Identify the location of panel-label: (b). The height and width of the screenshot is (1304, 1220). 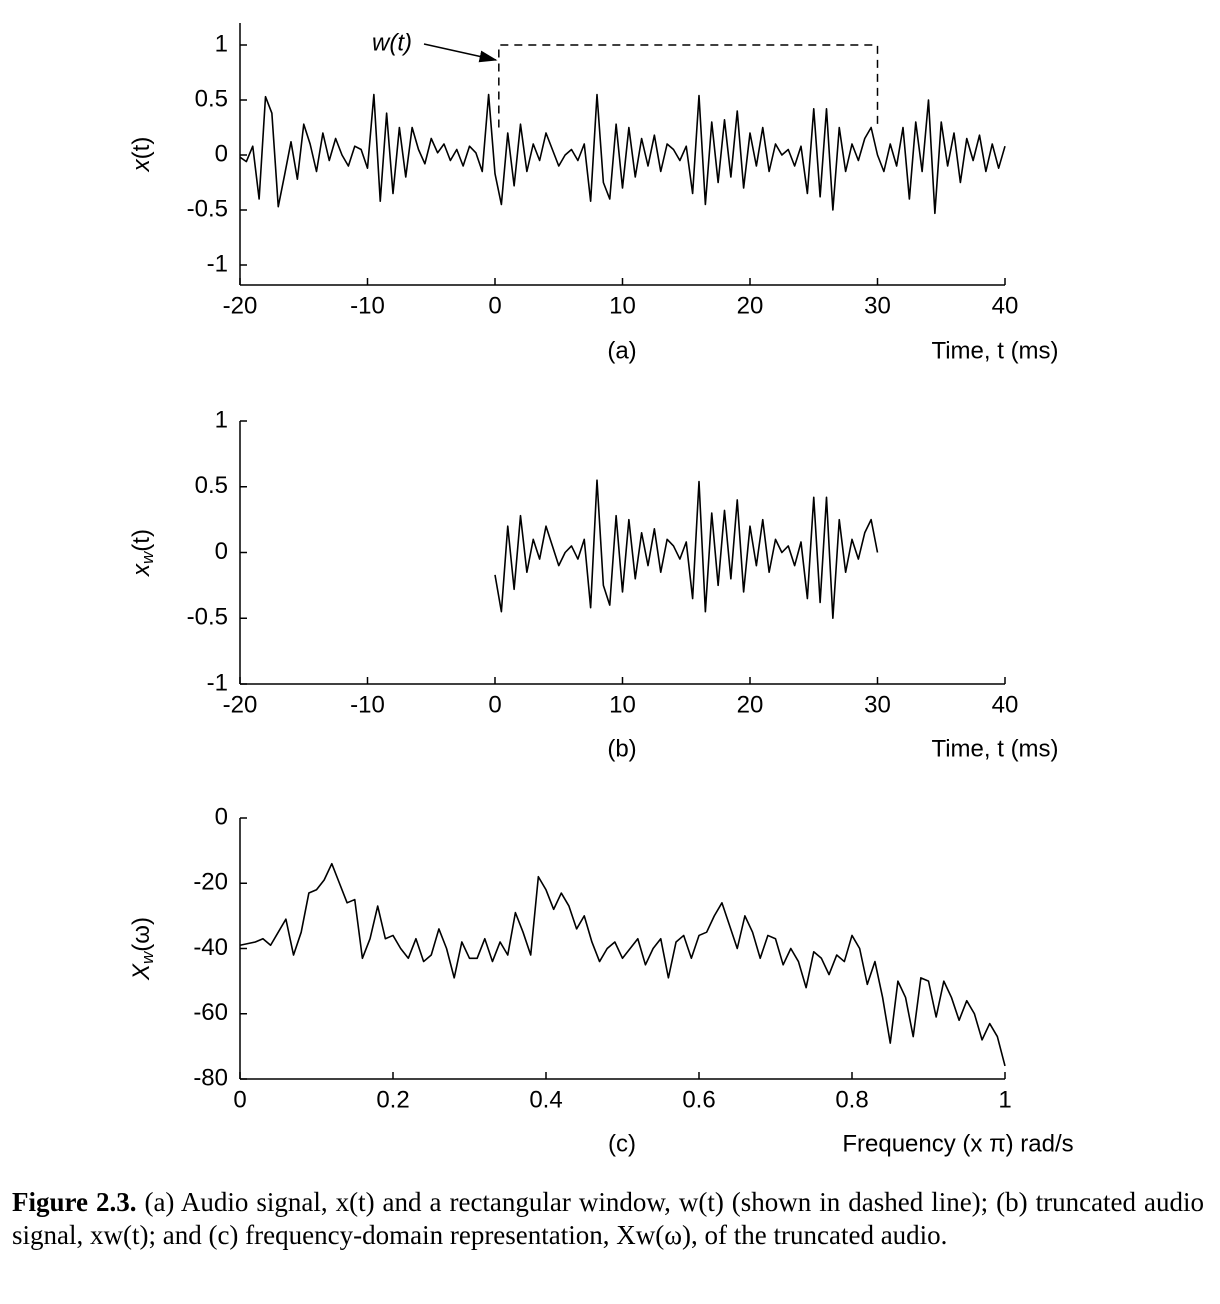
(621, 748).